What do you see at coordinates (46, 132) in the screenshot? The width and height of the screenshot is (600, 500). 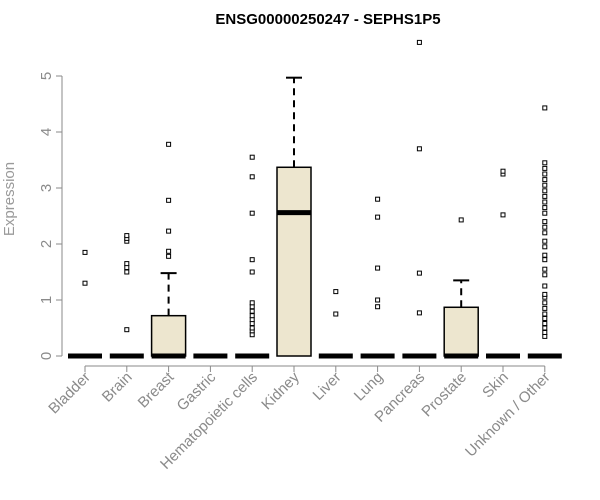 I see `y-tick-label: 4` at bounding box center [46, 132].